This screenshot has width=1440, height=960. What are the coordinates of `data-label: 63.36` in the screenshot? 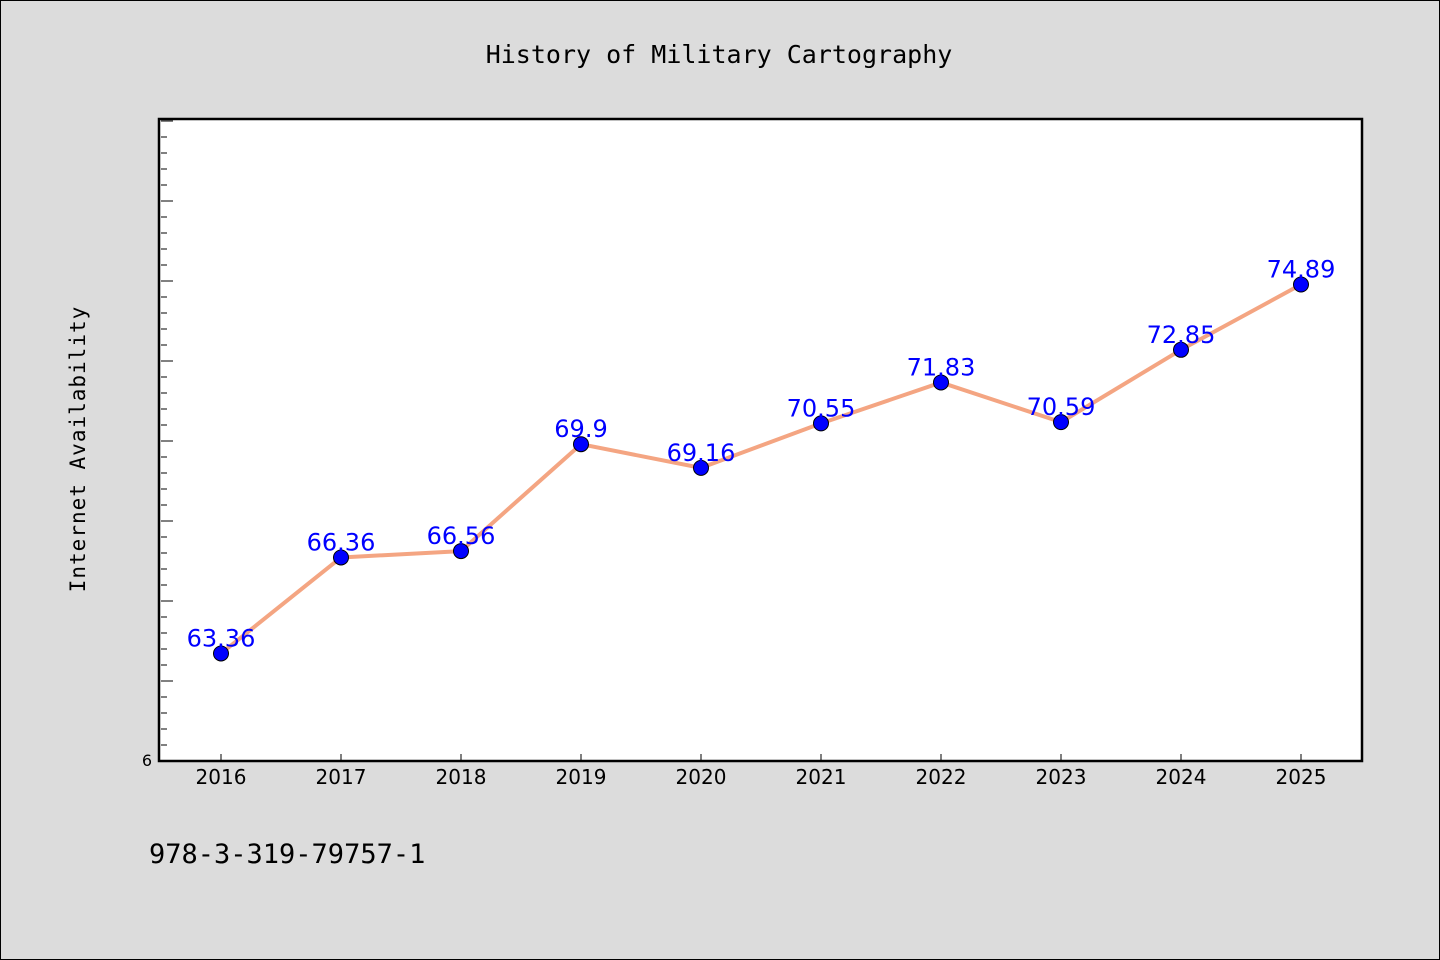 It's located at (221, 638).